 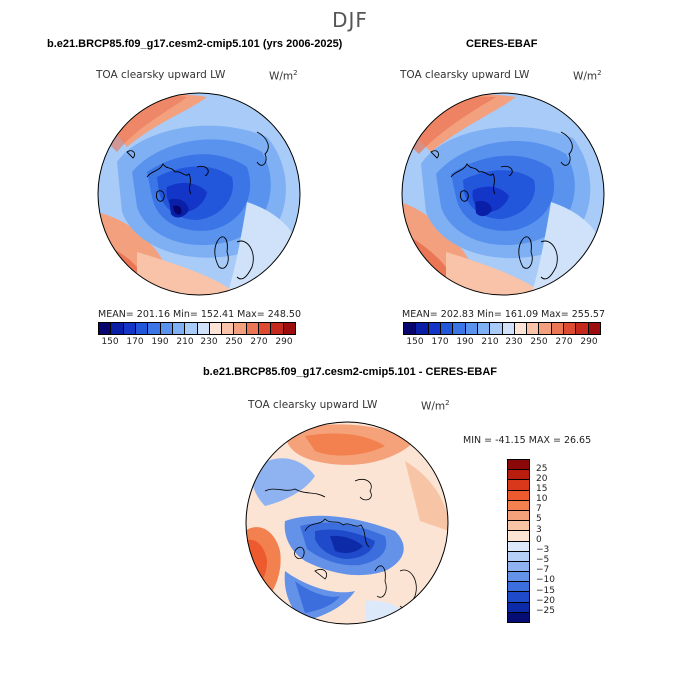 What do you see at coordinates (350, 20) in the screenshot?
I see `season-title: DJF` at bounding box center [350, 20].